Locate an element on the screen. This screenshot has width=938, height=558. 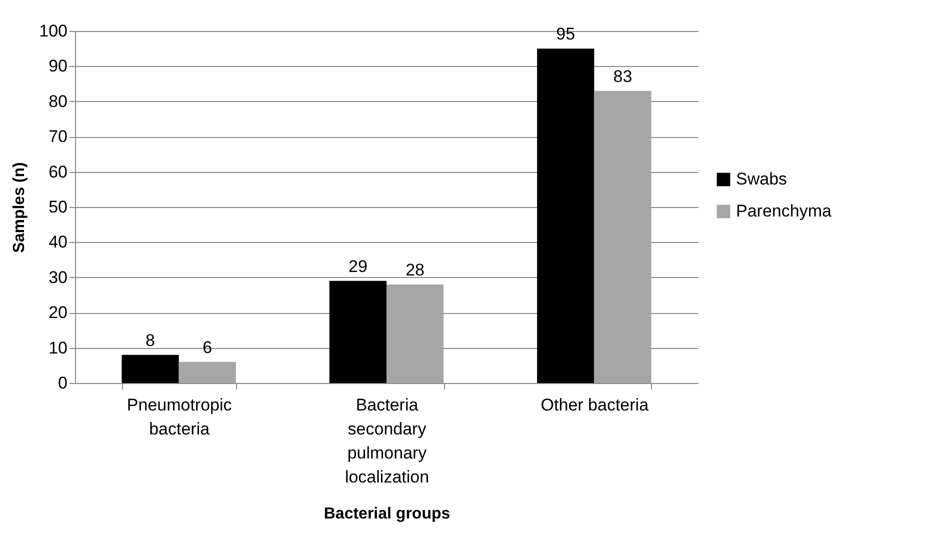
y-tick-label: 60 is located at coordinates (58, 172).